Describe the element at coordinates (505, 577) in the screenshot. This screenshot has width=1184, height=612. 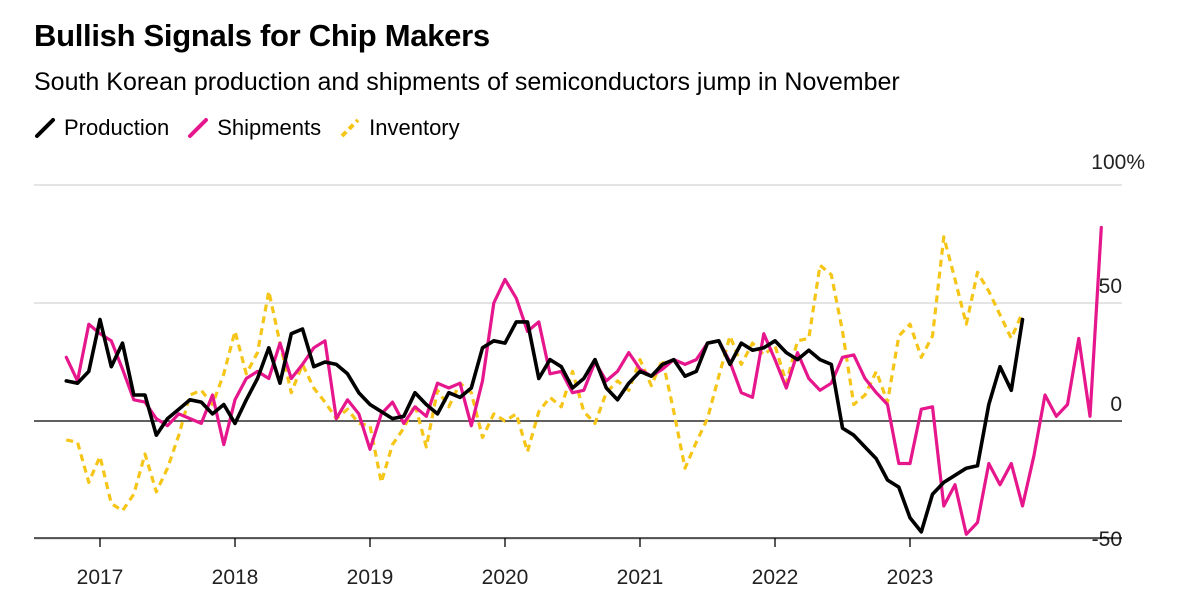
I see `x-tick-label: 2020` at that location.